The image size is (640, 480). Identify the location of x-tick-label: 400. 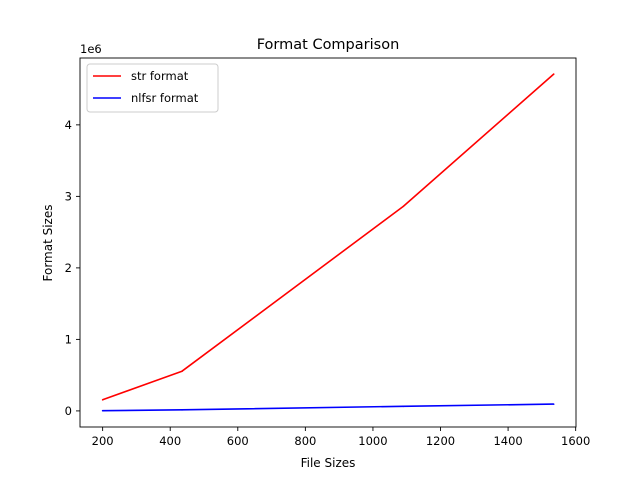
(170, 441).